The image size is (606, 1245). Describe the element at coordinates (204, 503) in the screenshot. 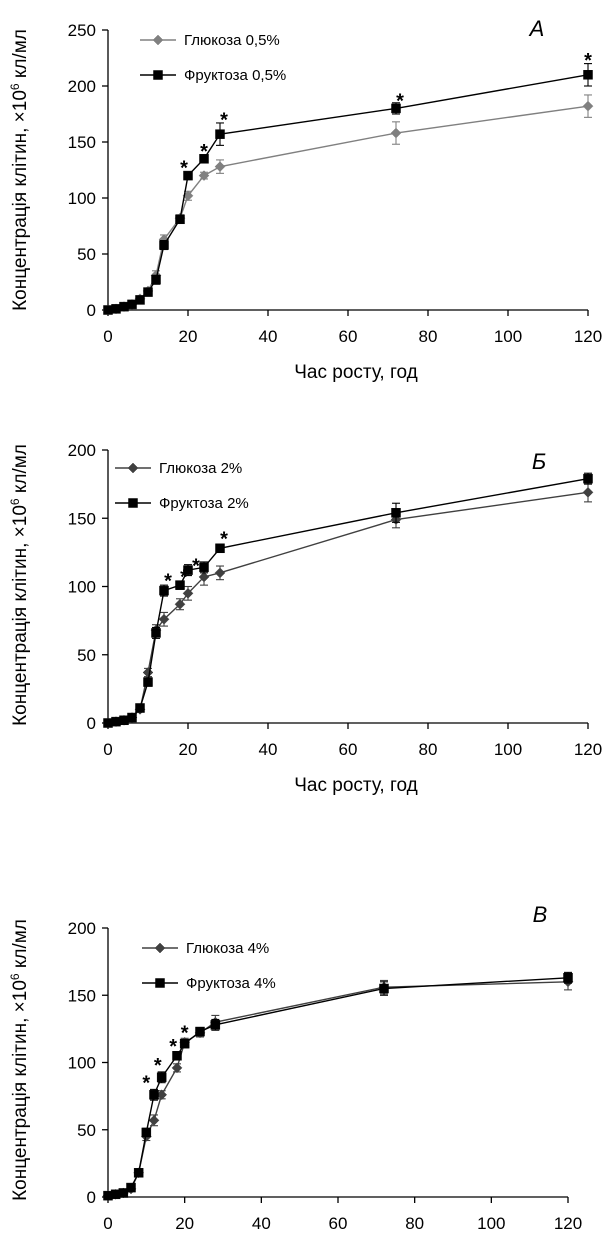

I see `chart-1-legend-1-label: Фруктоза 2%` at that location.